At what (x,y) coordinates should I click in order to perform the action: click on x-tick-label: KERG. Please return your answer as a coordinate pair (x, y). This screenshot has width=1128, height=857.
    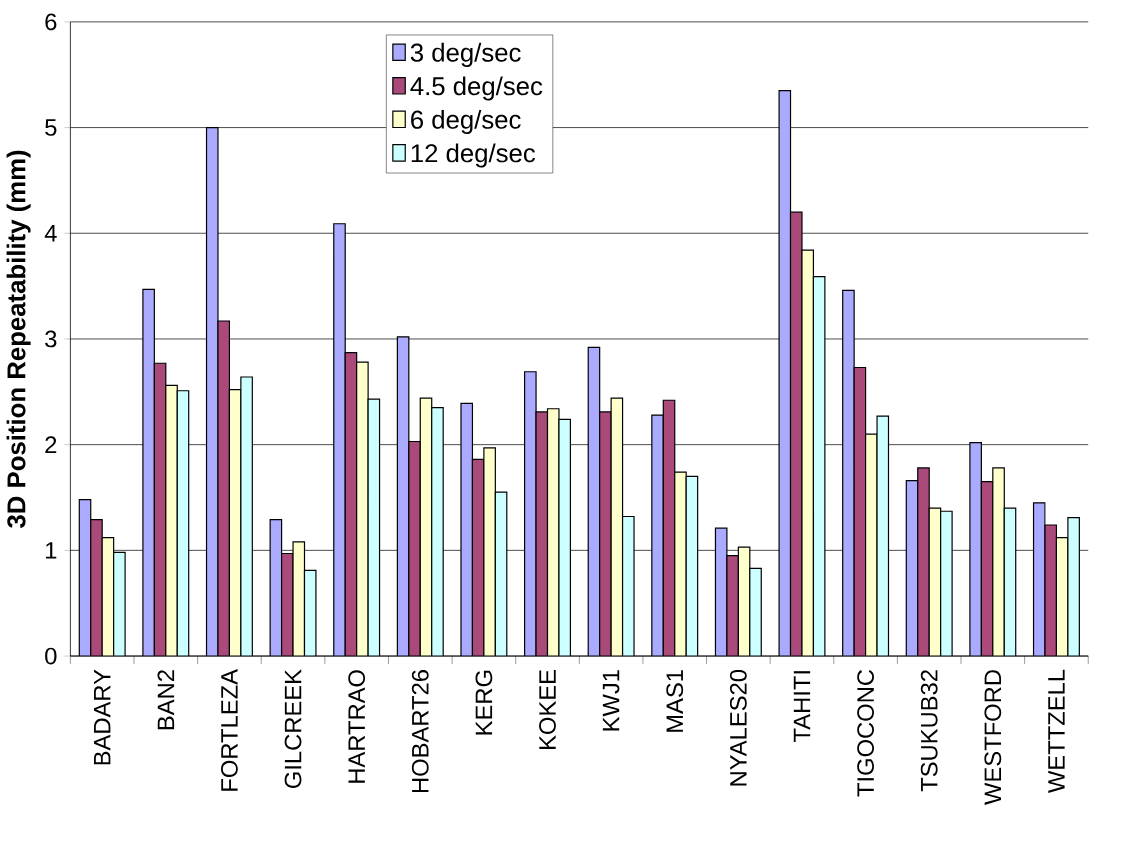
    Looking at the image, I should click on (484, 702).